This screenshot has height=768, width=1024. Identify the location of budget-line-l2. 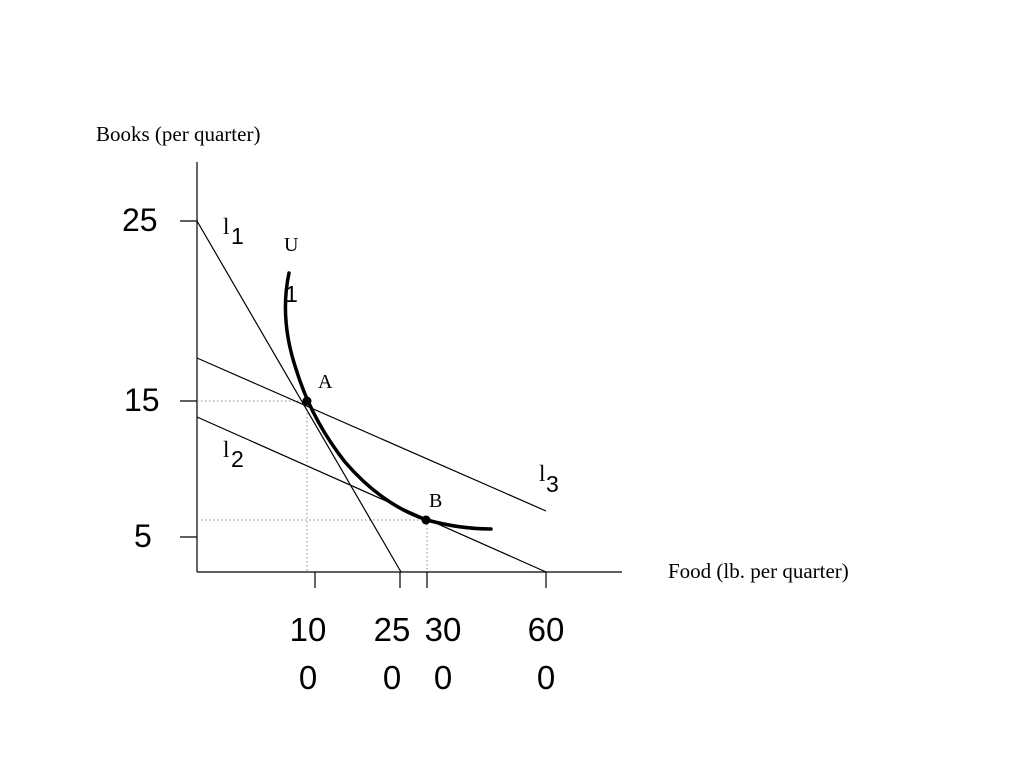
(371, 494).